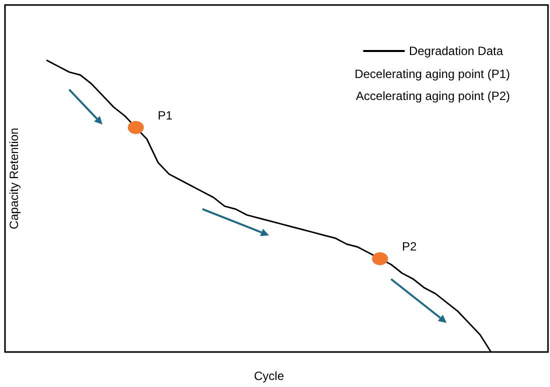 The width and height of the screenshot is (550, 387). What do you see at coordinates (14, 179) in the screenshot?
I see `y-axis-title: Capacity Retention` at bounding box center [14, 179].